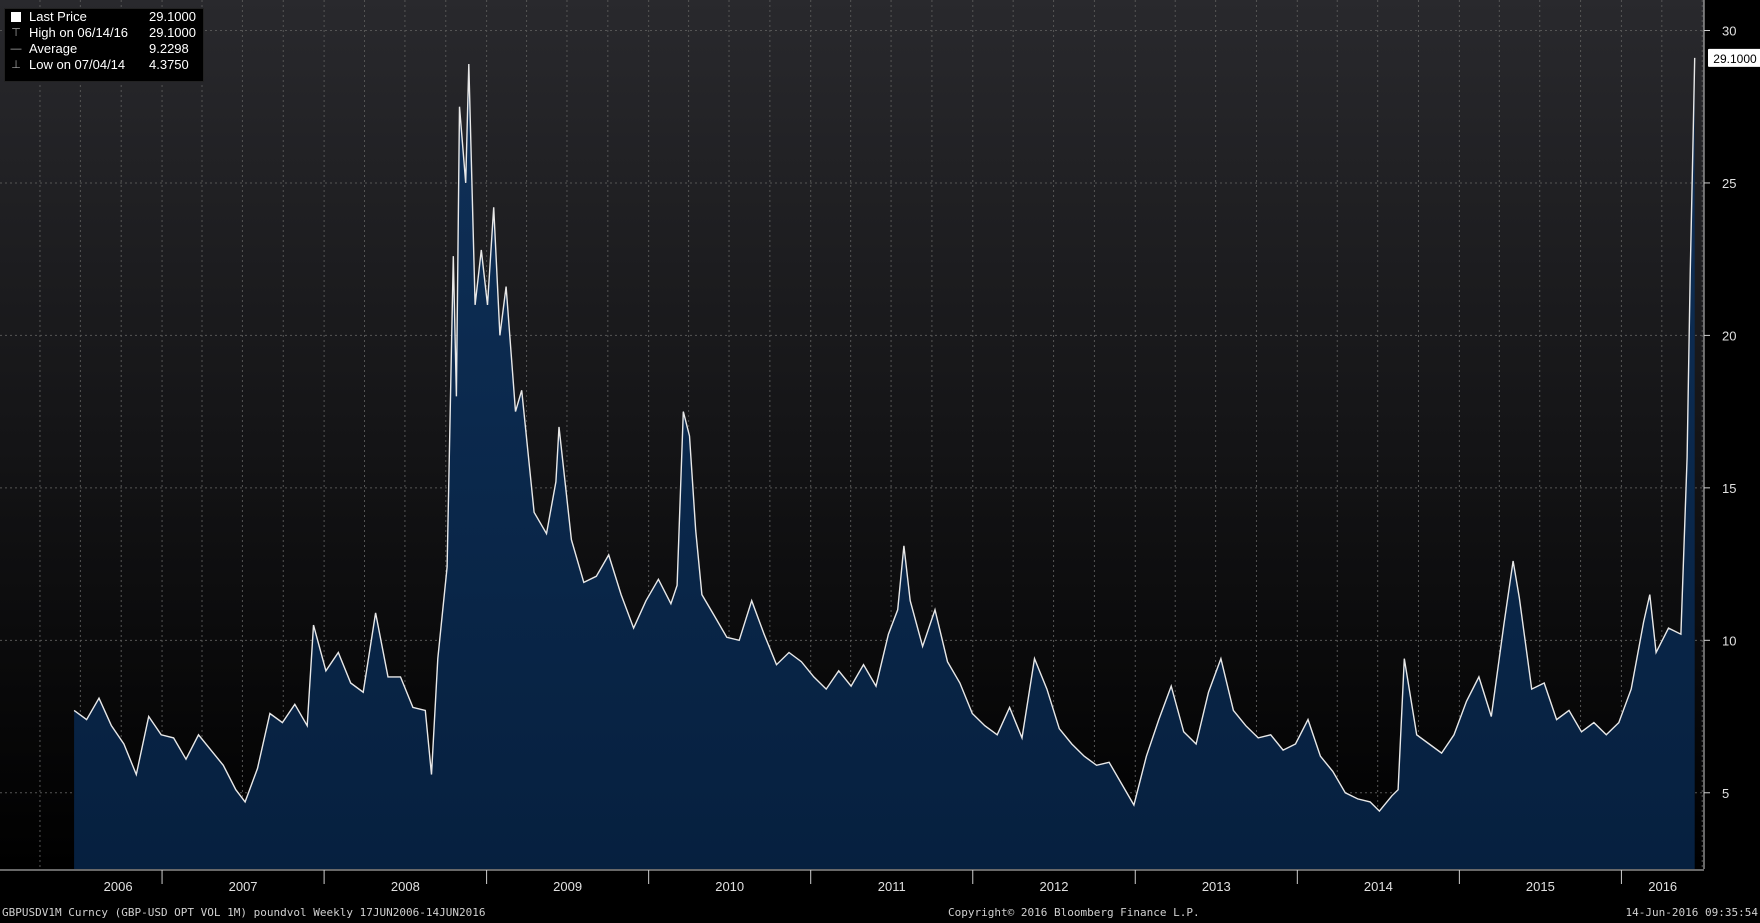  Describe the element at coordinates (58, 16) in the screenshot. I see `legend-label: Last Price` at that location.